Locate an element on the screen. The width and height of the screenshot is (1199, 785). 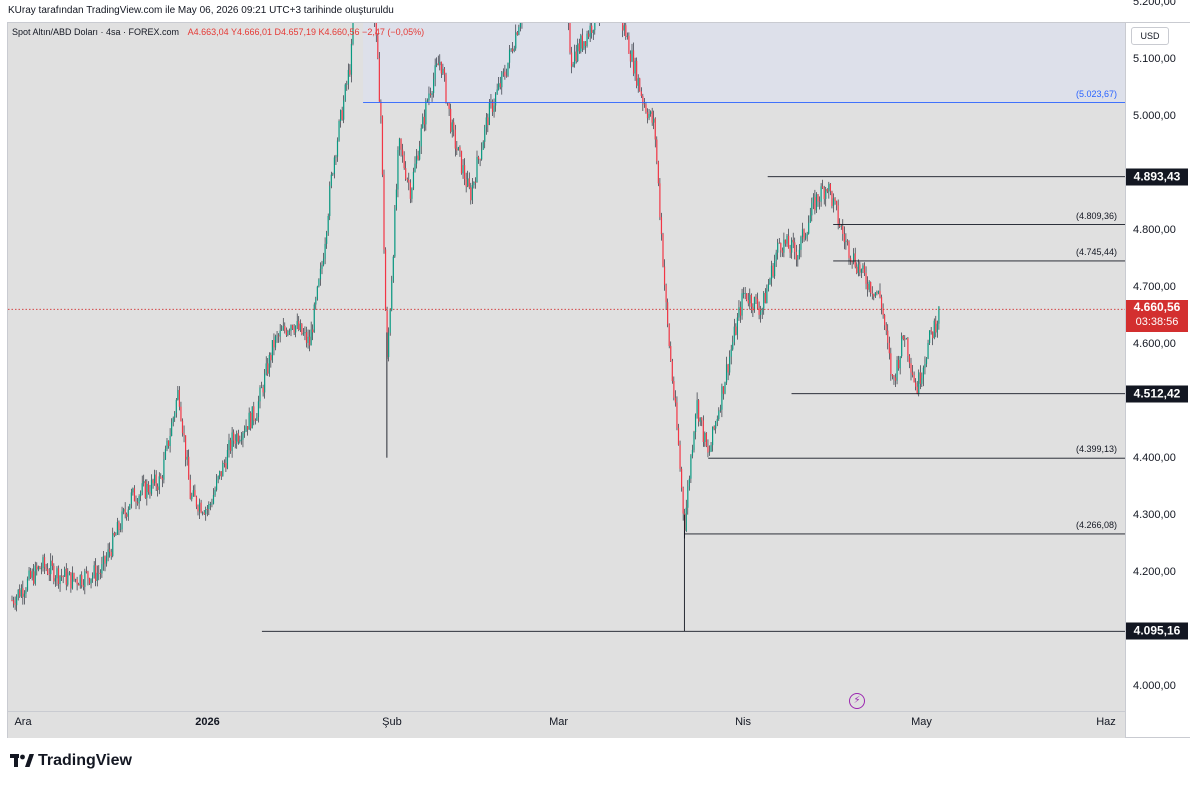
x-tick-label: Nis is located at coordinates (743, 722).